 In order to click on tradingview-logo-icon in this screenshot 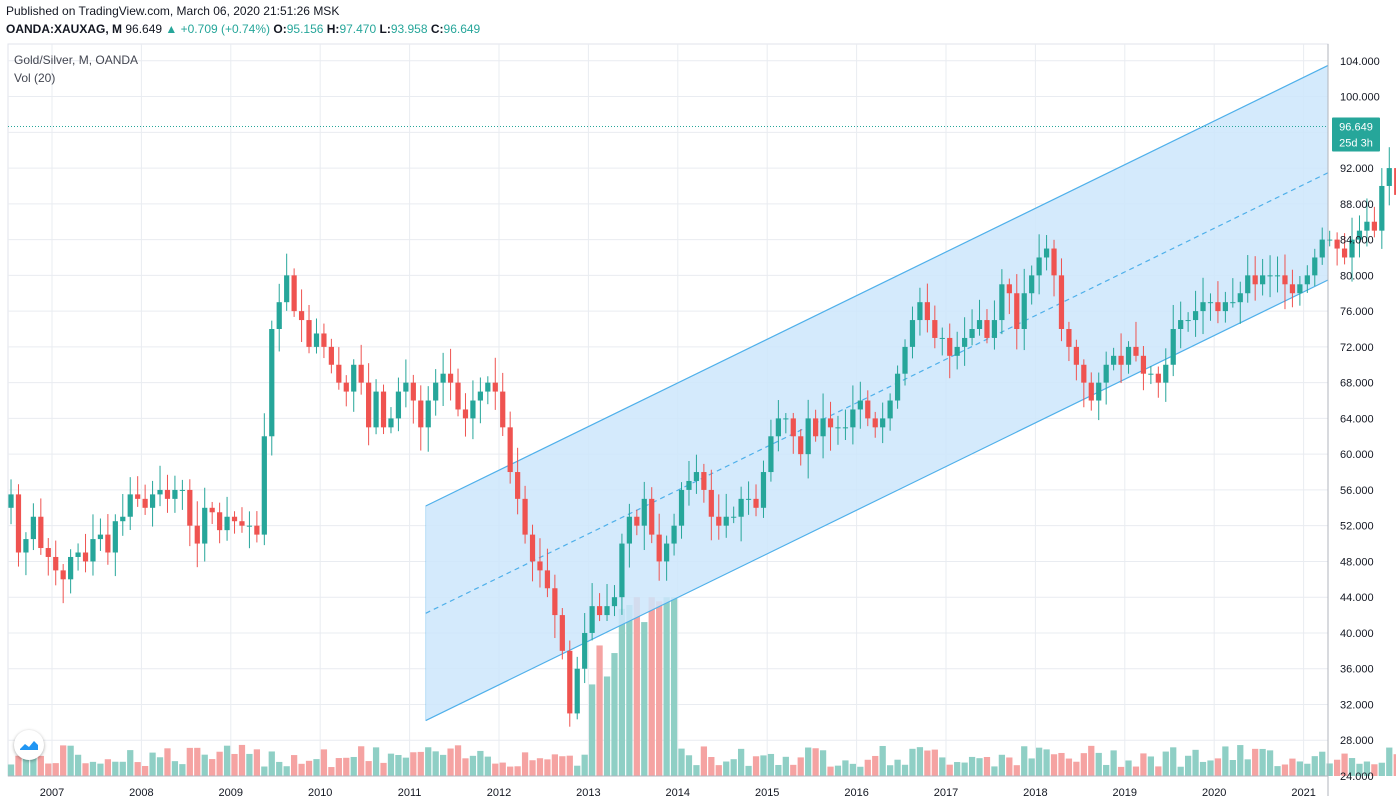, I will do `click(29, 745)`.